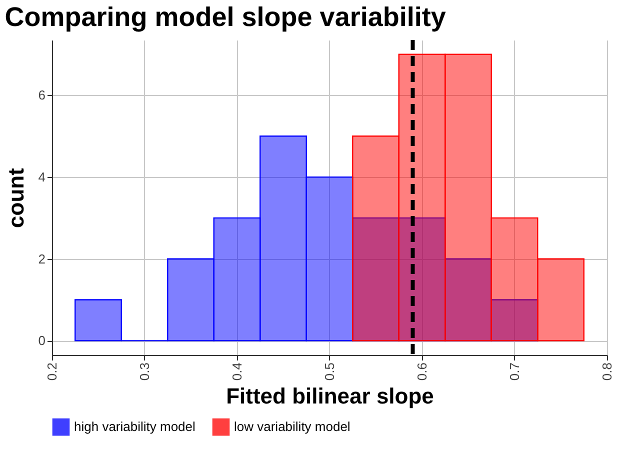  What do you see at coordinates (135, 426) in the screenshot?
I see `legend-label: high variability model` at bounding box center [135, 426].